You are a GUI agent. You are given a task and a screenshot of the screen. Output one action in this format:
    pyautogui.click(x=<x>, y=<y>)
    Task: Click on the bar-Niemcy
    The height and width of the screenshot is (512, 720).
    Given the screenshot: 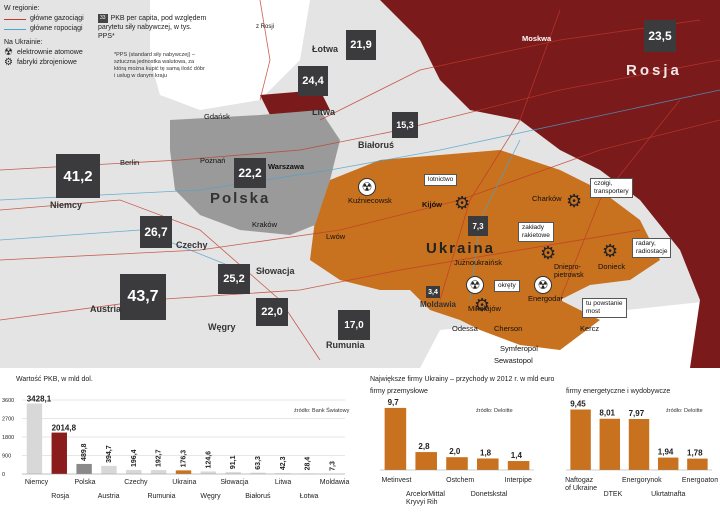 What is the action you would take?
    pyautogui.click(x=34, y=438)
    